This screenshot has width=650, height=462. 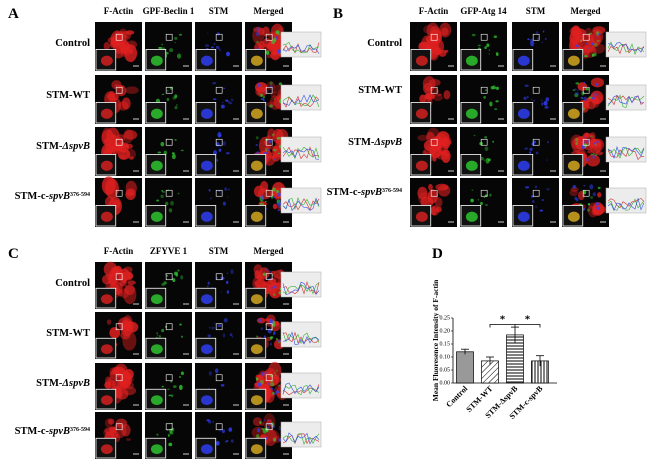 I want to click on row-label: Control, so click(x=72, y=283).